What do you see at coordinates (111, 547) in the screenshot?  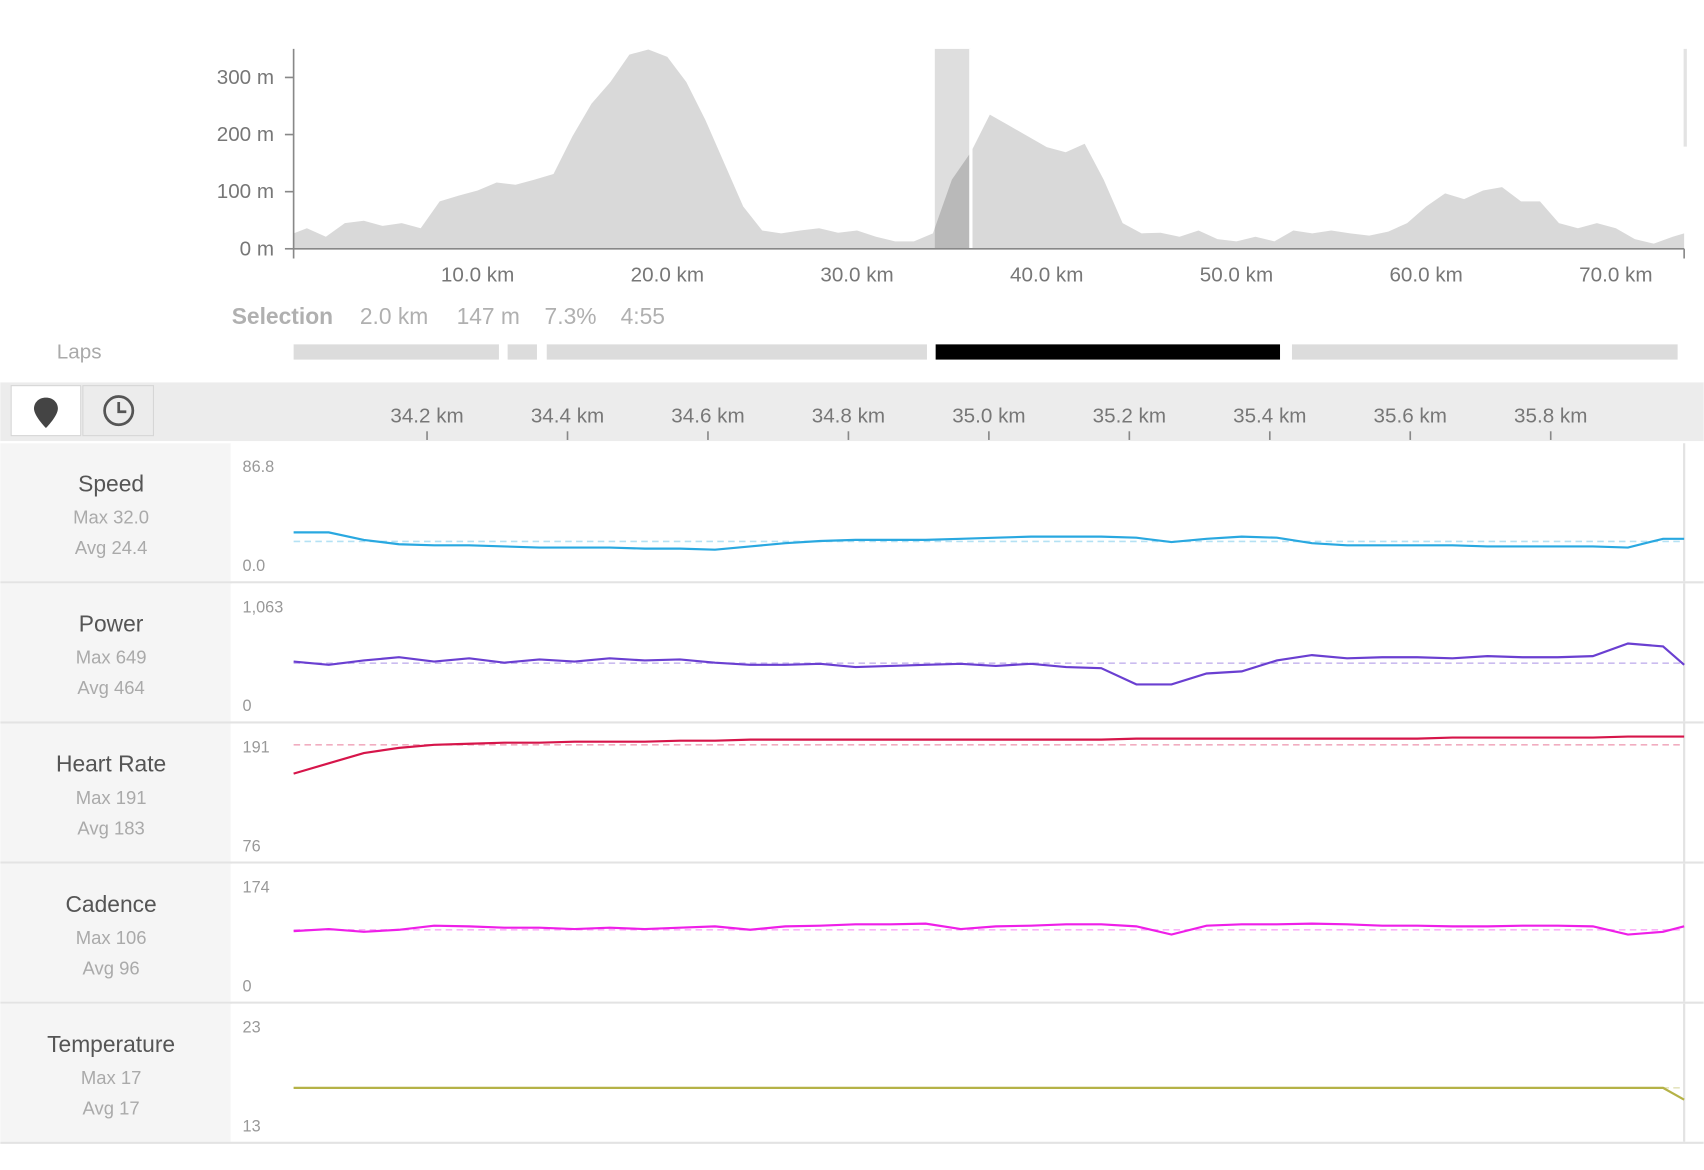 I see `metric-avg: Avg 24.4` at bounding box center [111, 547].